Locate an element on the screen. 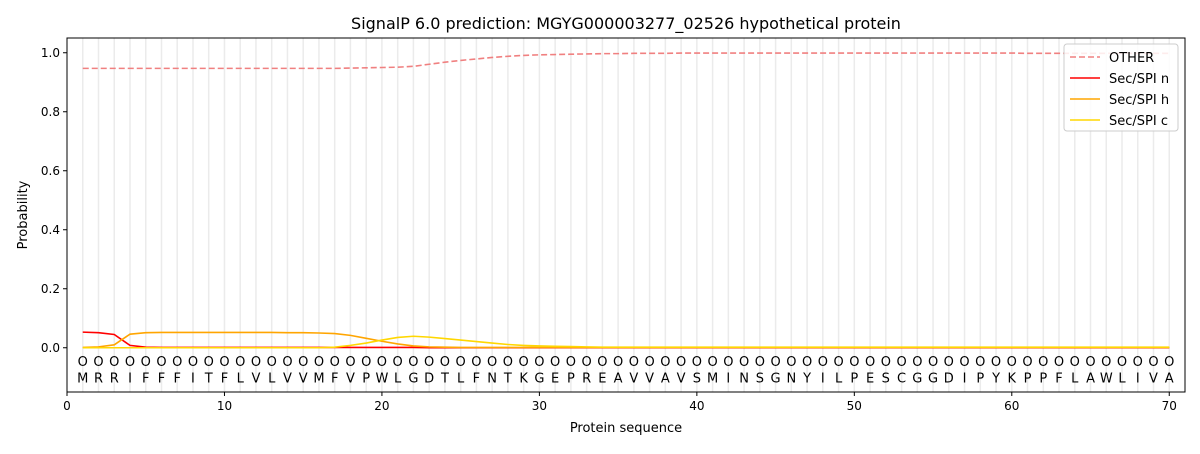  series-line-sec-spi-h is located at coordinates (626, 340).